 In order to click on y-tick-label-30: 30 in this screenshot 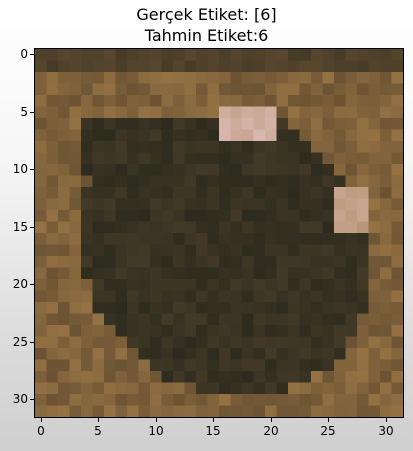, I will do `click(20, 399)`.